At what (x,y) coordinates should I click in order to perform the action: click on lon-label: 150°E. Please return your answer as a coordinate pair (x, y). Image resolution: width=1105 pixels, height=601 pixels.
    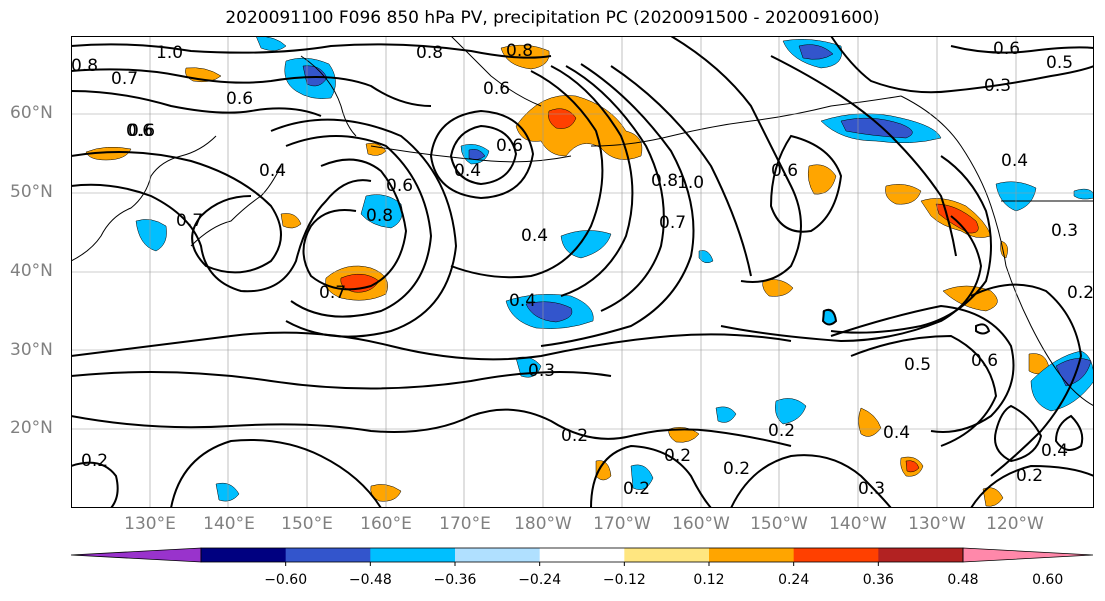
    Looking at the image, I should click on (307, 524).